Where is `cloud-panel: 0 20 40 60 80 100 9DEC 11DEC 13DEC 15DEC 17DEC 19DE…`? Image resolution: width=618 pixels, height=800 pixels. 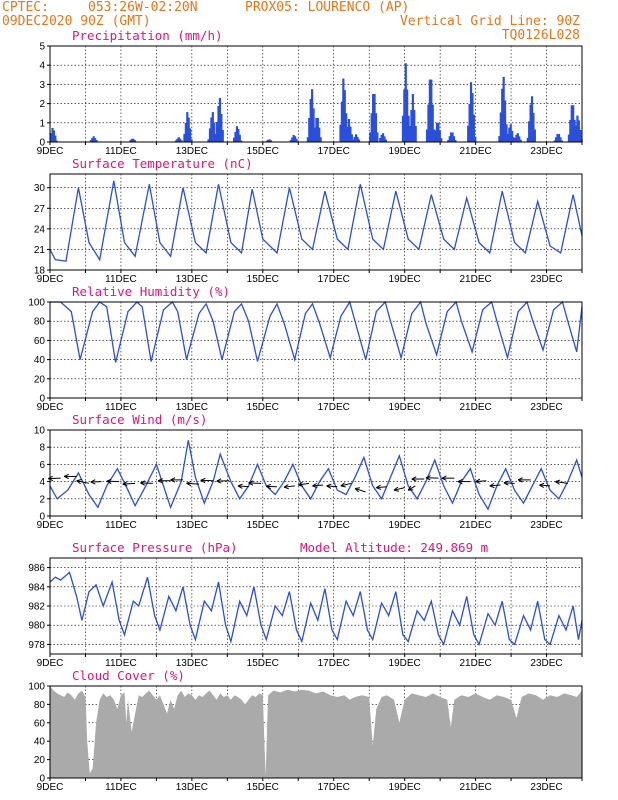
cloud-panel: 0 20 40 60 80 100 9DEC 11DEC 13DEC 15DEC 17DEC 19DE… is located at coordinates (305, 737).